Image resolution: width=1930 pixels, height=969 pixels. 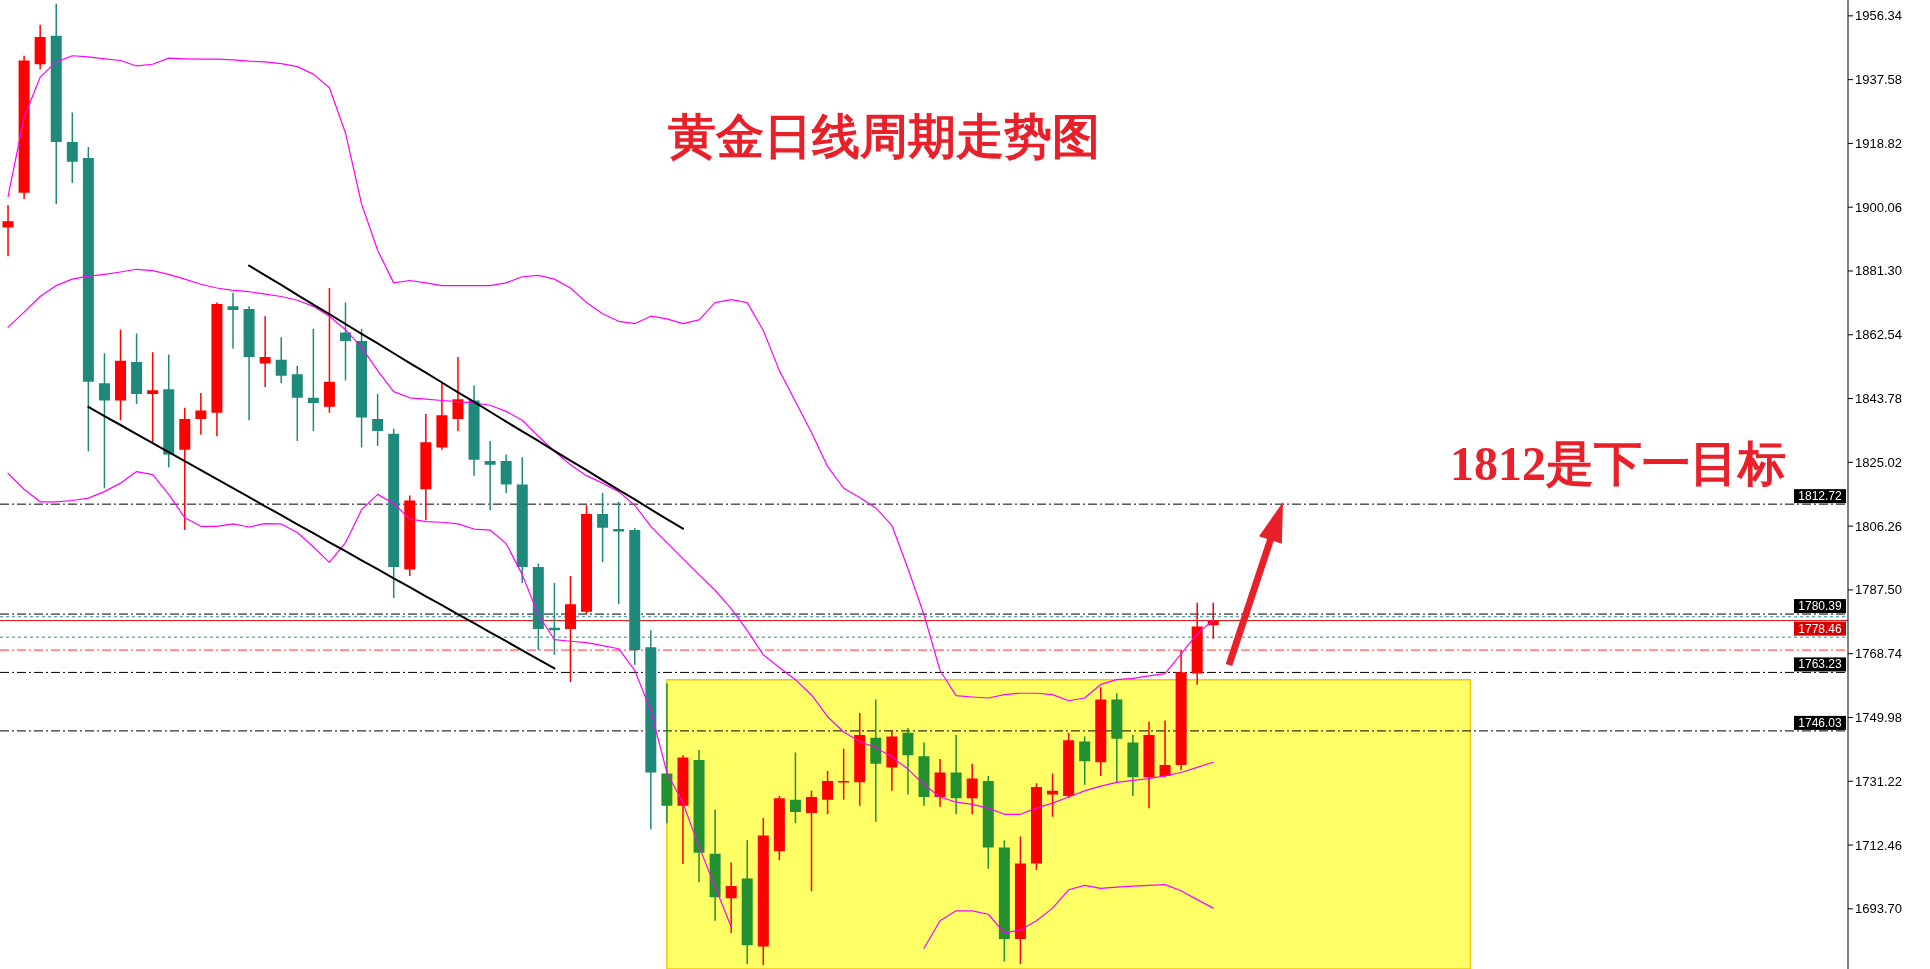 What do you see at coordinates (1878, 16) in the screenshot?
I see `y-tick-label: 1956.34` at bounding box center [1878, 16].